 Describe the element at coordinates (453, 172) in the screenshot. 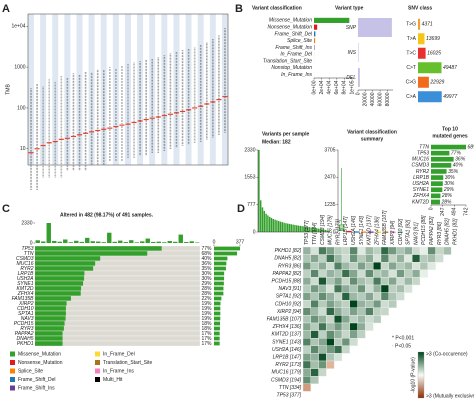

I see `value-label: 35%` at that location.